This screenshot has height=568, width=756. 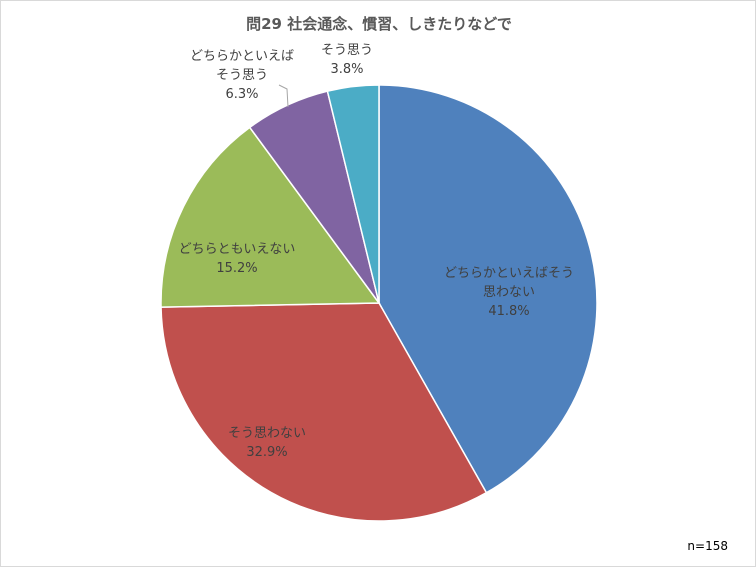 What do you see at coordinates (242, 75) in the screenshot?
I see `slice-category-label-somewhat-agree: そう思う` at bounding box center [242, 75].